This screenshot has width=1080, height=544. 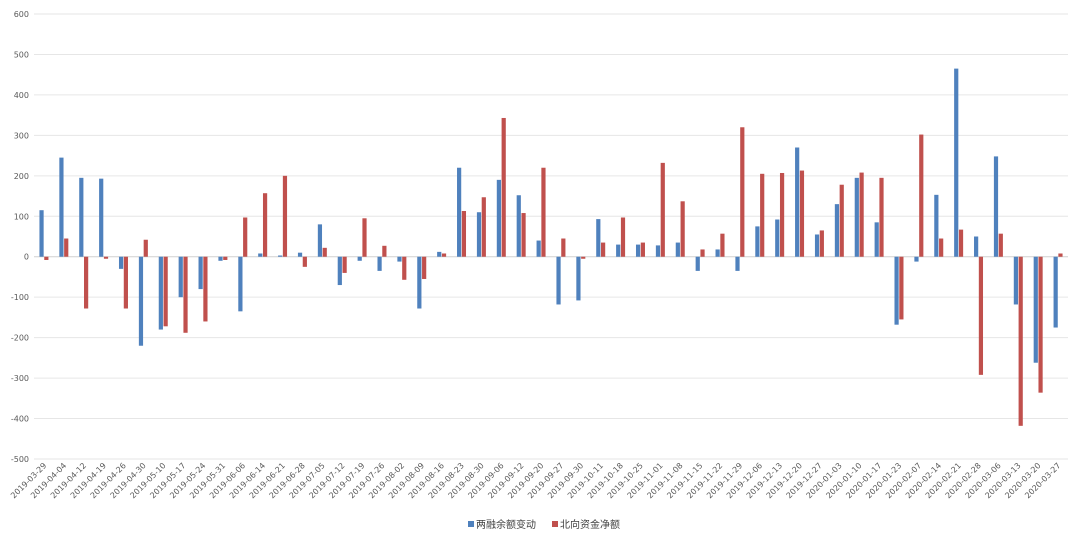 What do you see at coordinates (590, 524) in the screenshot?
I see `legend-label-series-2: 北向资金净额` at bounding box center [590, 524].